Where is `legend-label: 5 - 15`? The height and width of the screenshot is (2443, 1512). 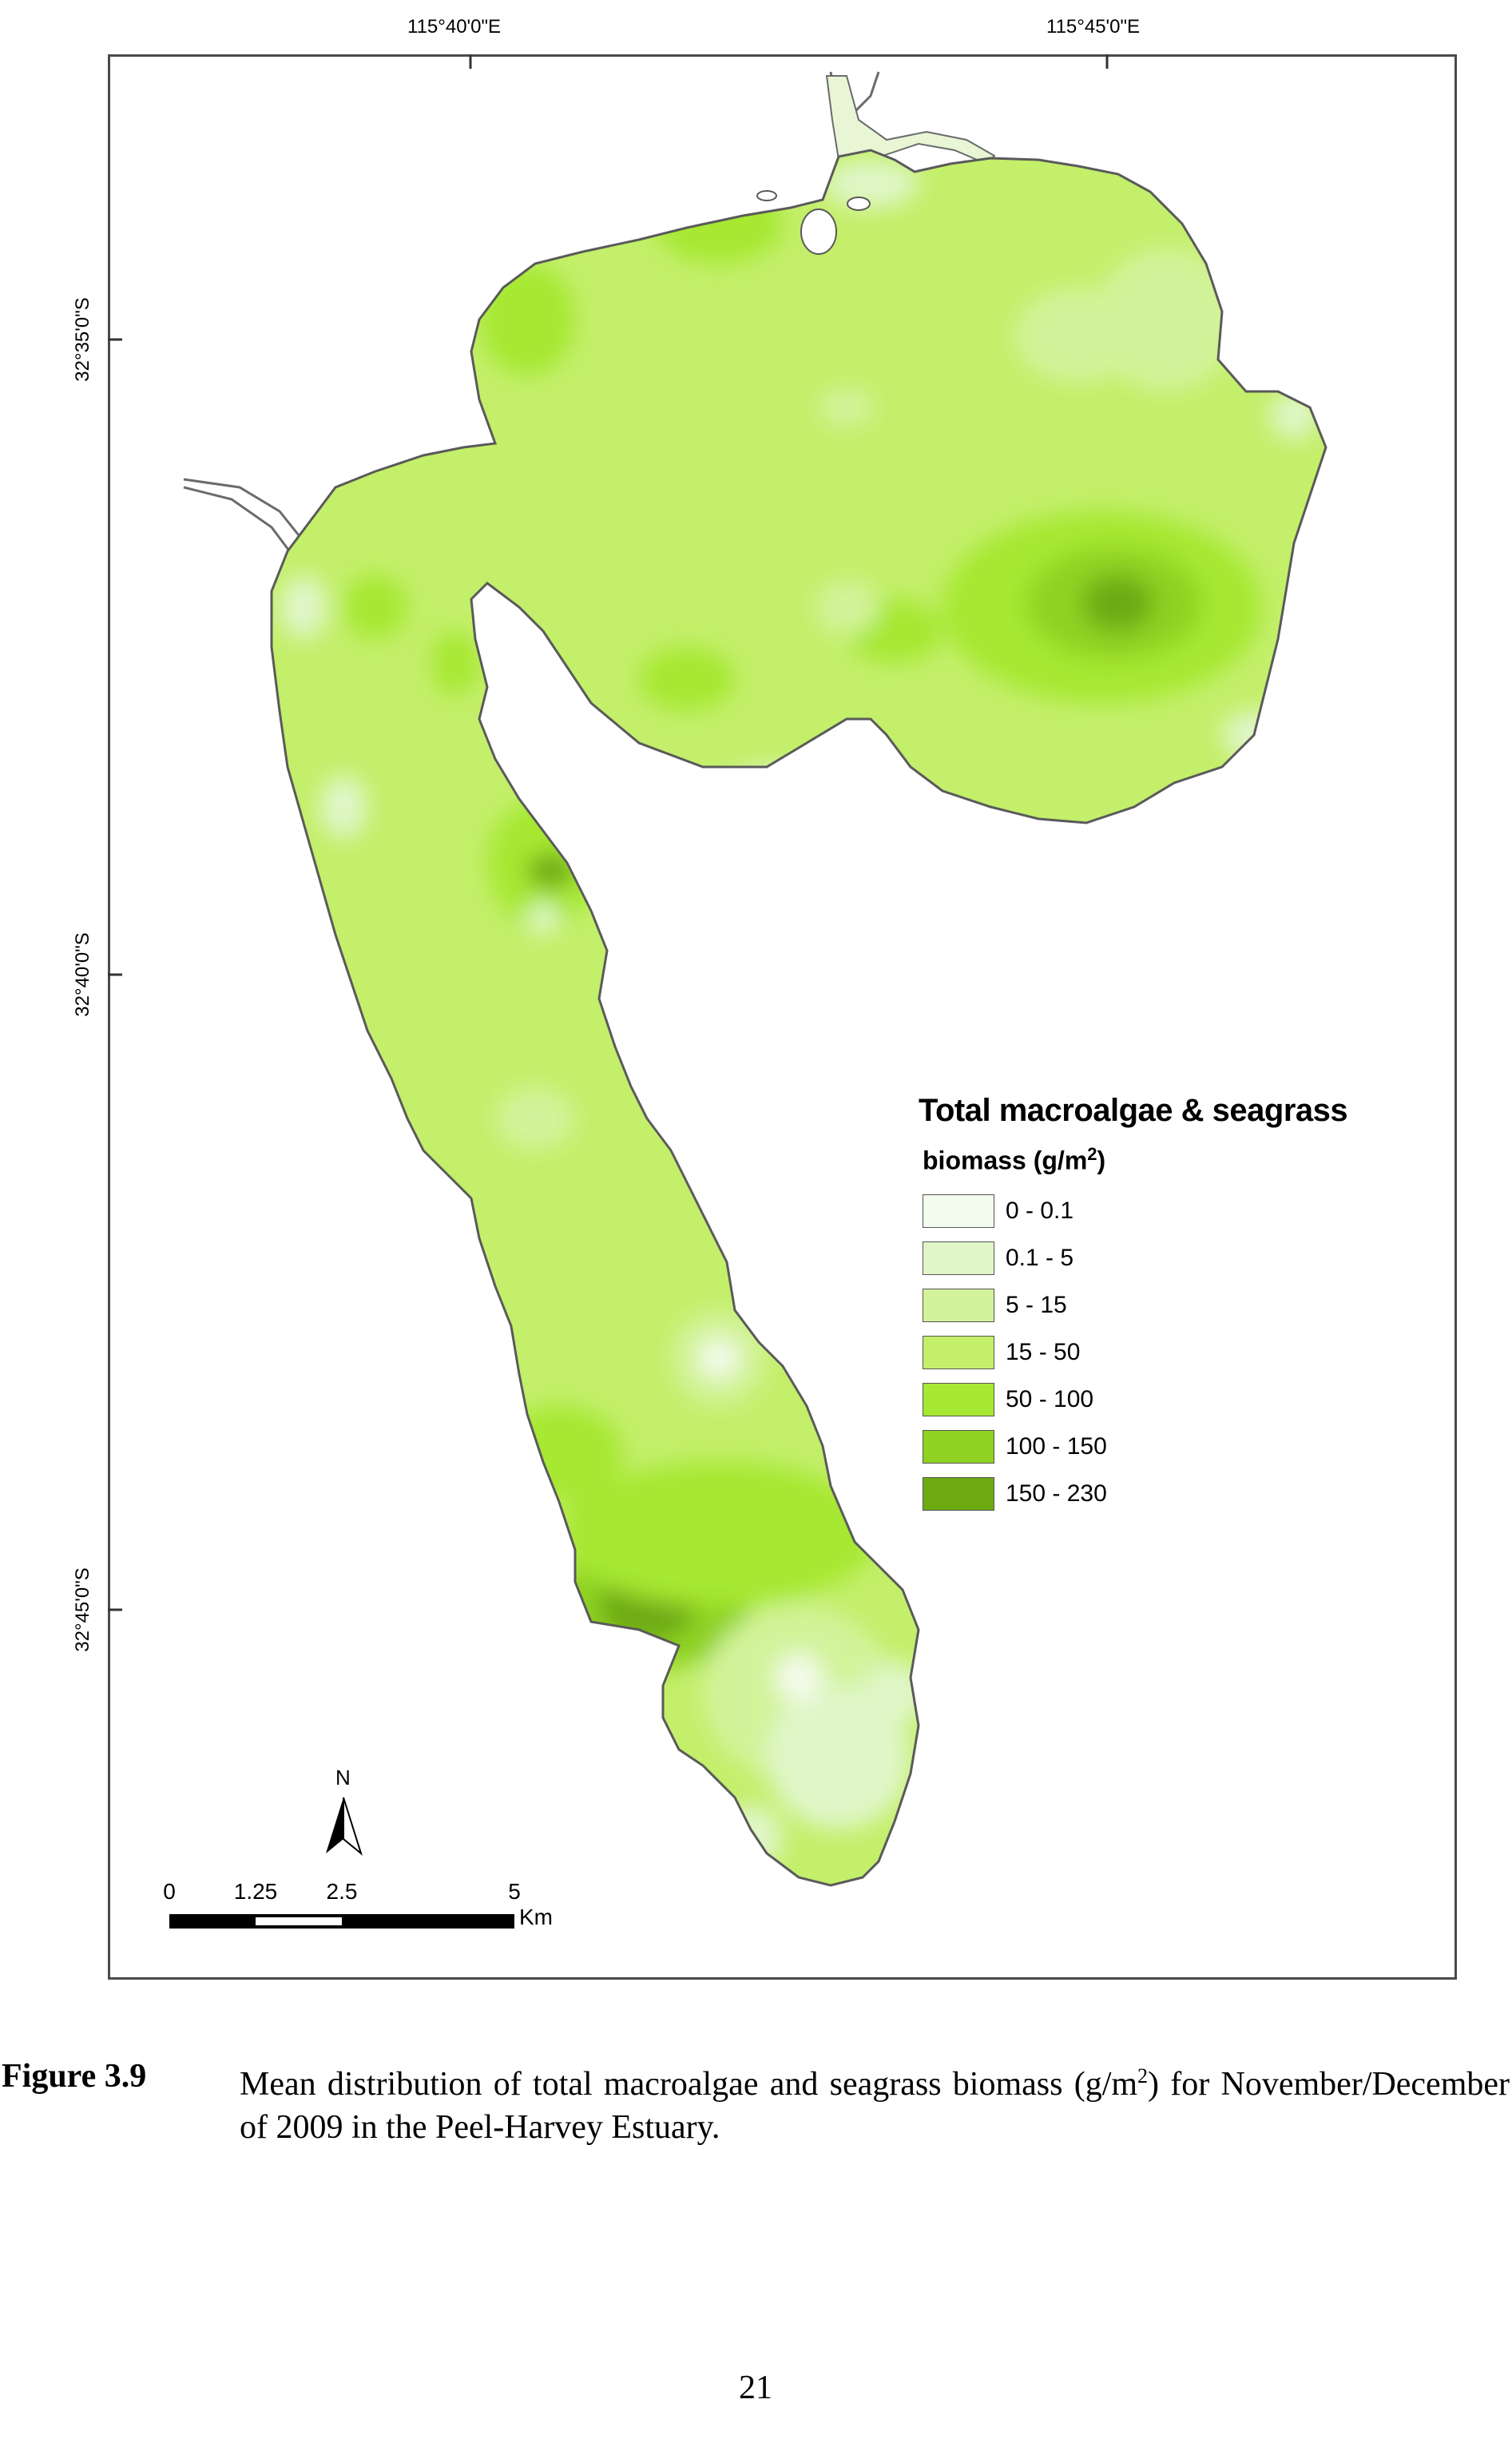 legend-label: 5 - 15 is located at coordinates (1036, 1305).